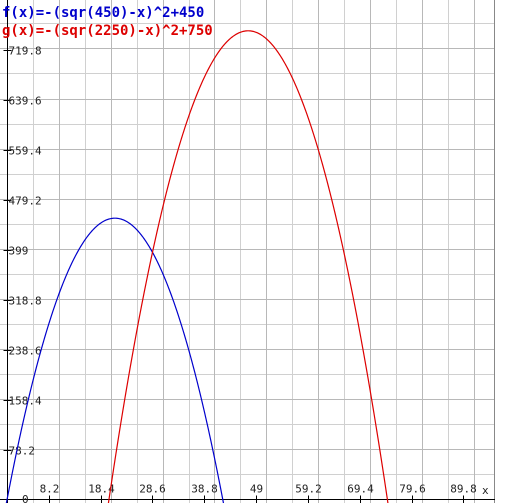 Image resolution: width=511 pixels, height=503 pixels. I want to click on x-tick-label: 49, so click(256, 489).